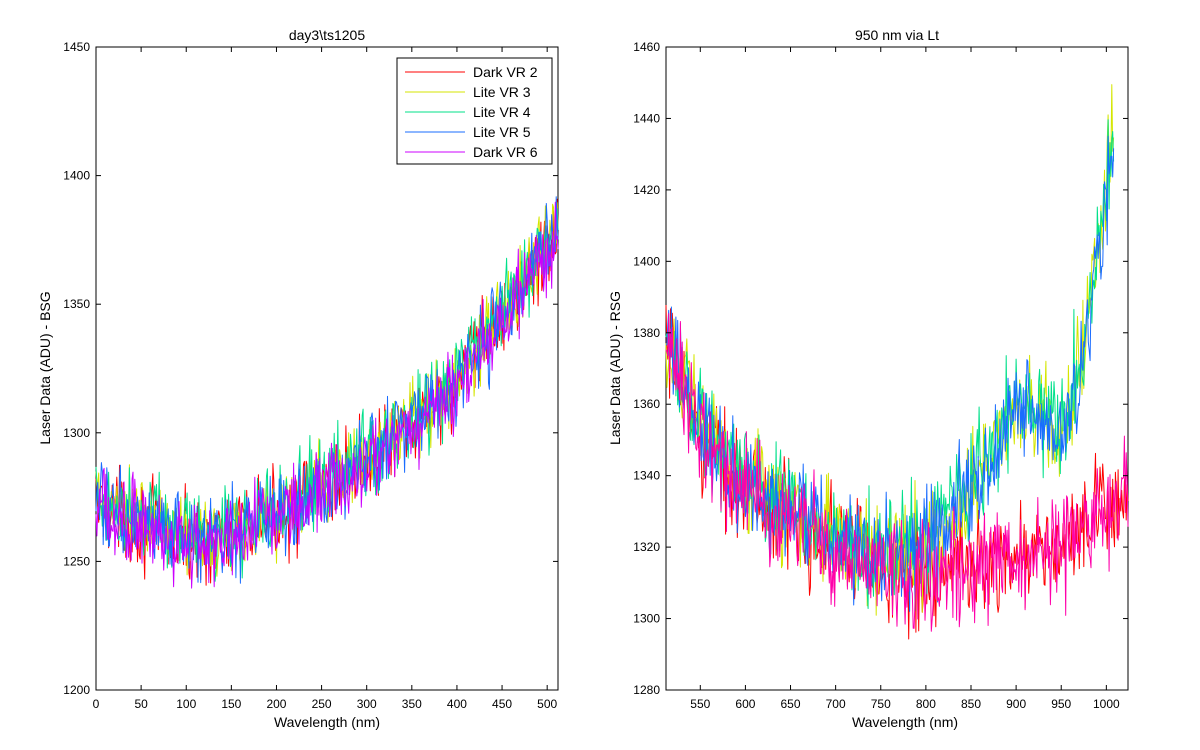  What do you see at coordinates (971, 704) in the screenshot?
I see `x-tick-label-right: 850` at bounding box center [971, 704].